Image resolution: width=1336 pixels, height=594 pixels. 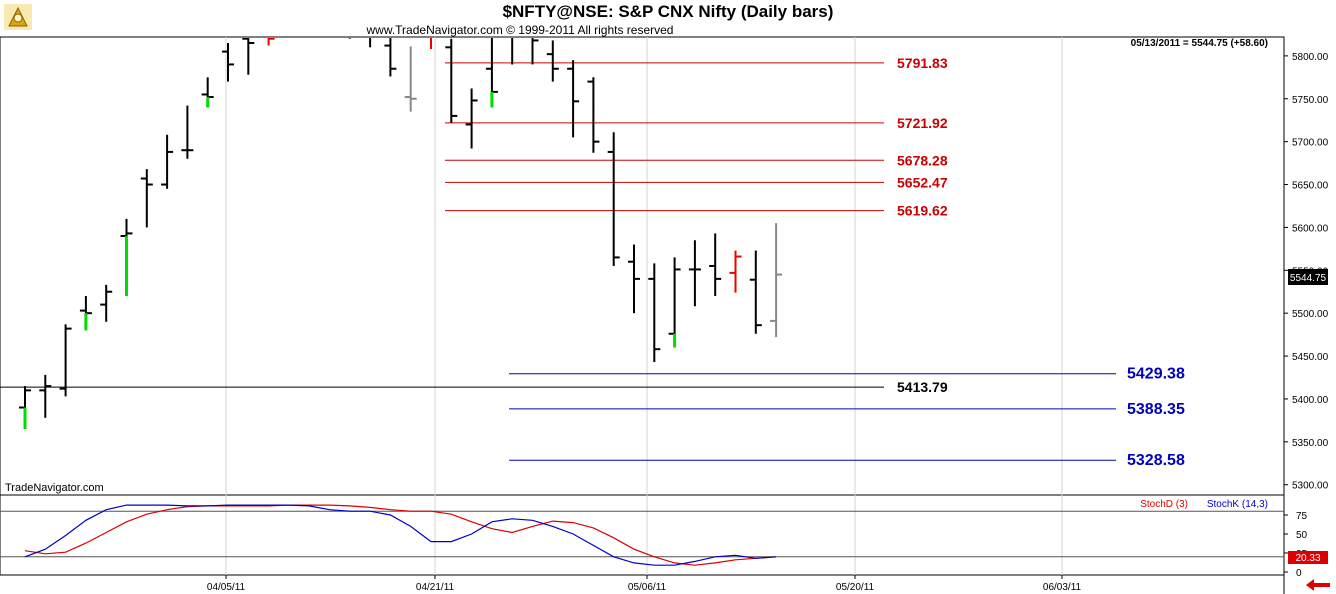 I want to click on date-tick-label: 05/20/11, so click(x=855, y=587).